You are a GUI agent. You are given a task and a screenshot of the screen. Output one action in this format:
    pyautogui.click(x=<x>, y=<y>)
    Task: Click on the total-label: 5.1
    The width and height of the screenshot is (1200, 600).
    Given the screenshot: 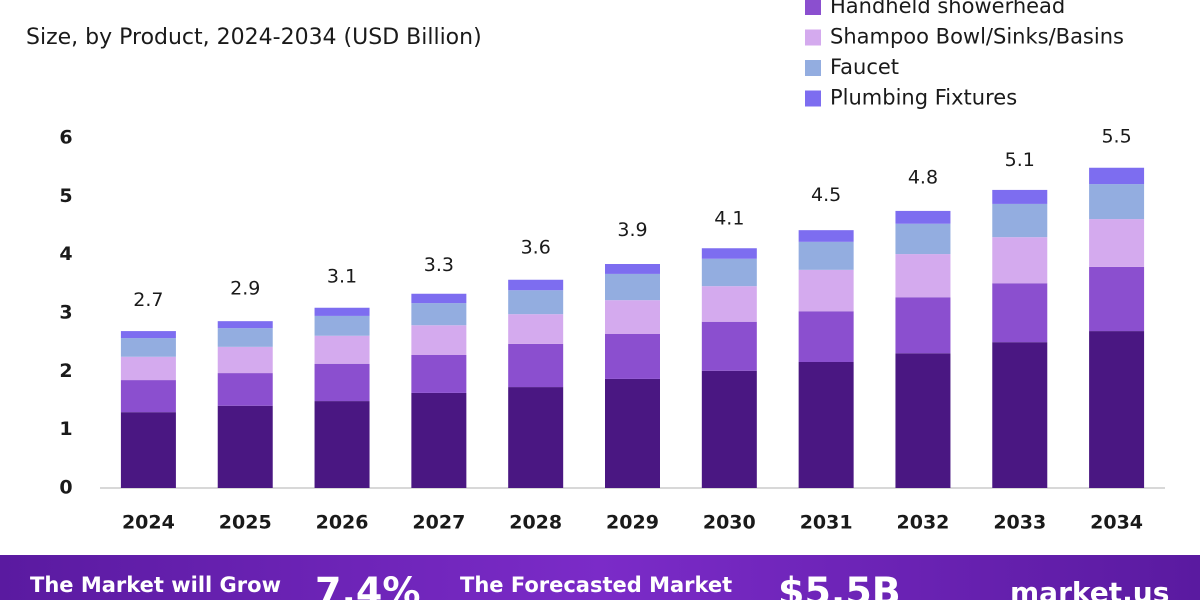 What is the action you would take?
    pyautogui.click(x=1020, y=160)
    